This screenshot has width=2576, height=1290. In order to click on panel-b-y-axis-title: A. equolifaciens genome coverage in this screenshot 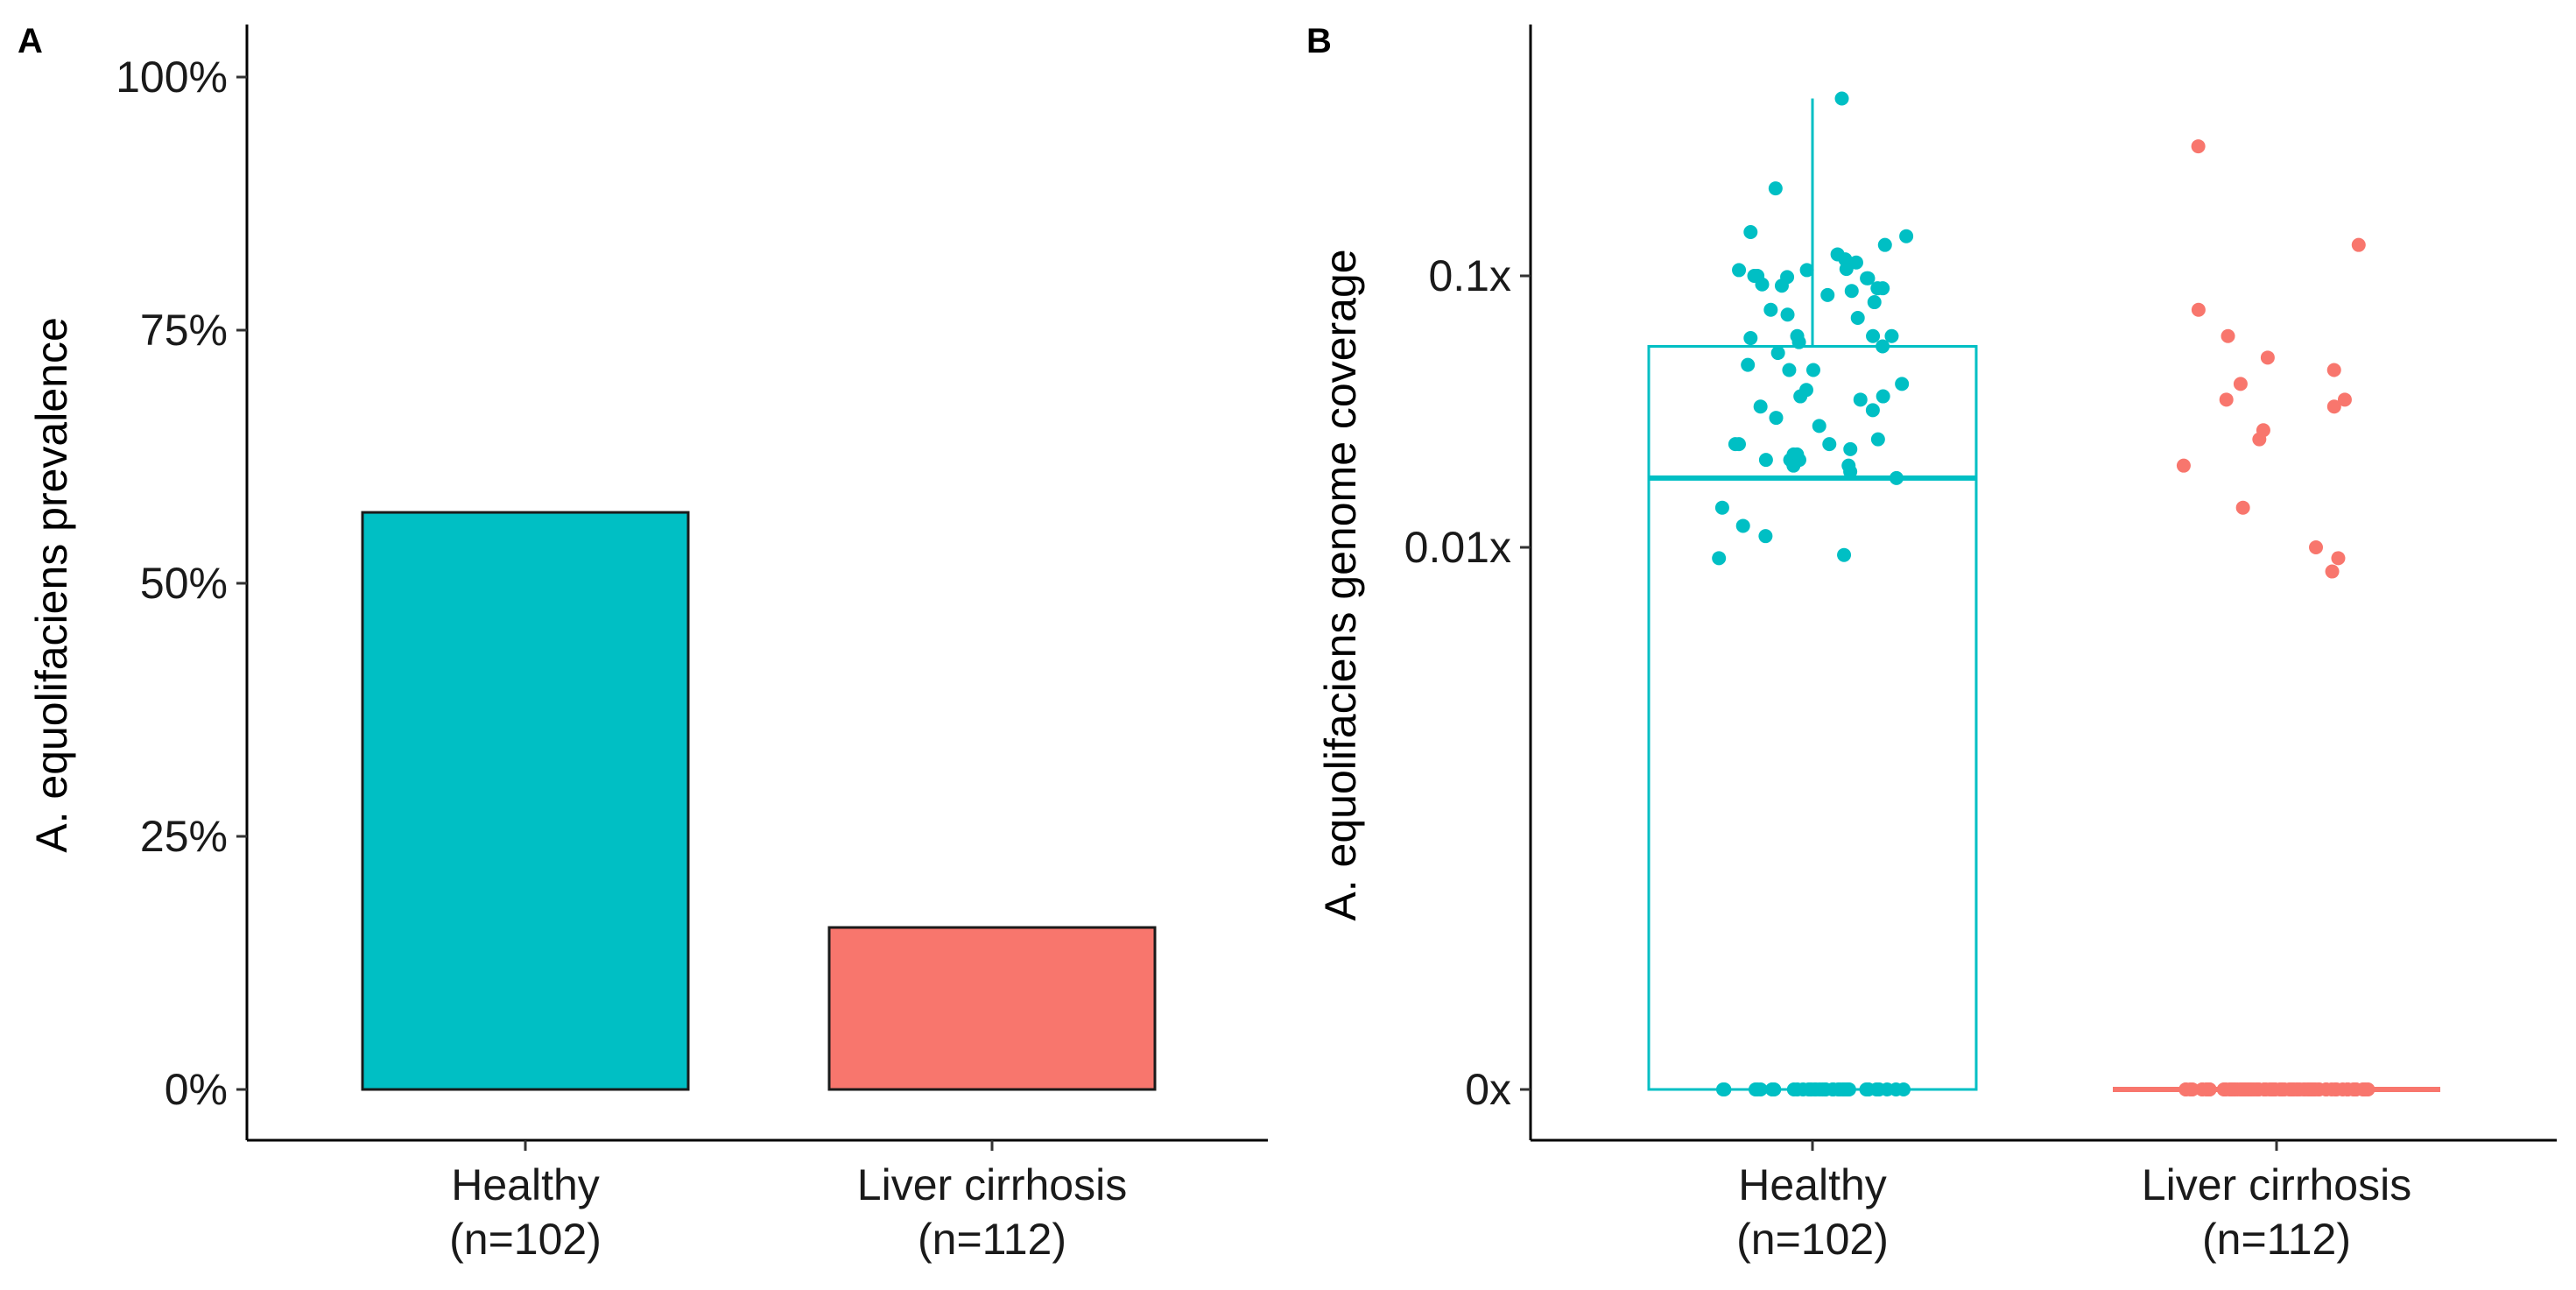, I will do `click(1340, 584)`.